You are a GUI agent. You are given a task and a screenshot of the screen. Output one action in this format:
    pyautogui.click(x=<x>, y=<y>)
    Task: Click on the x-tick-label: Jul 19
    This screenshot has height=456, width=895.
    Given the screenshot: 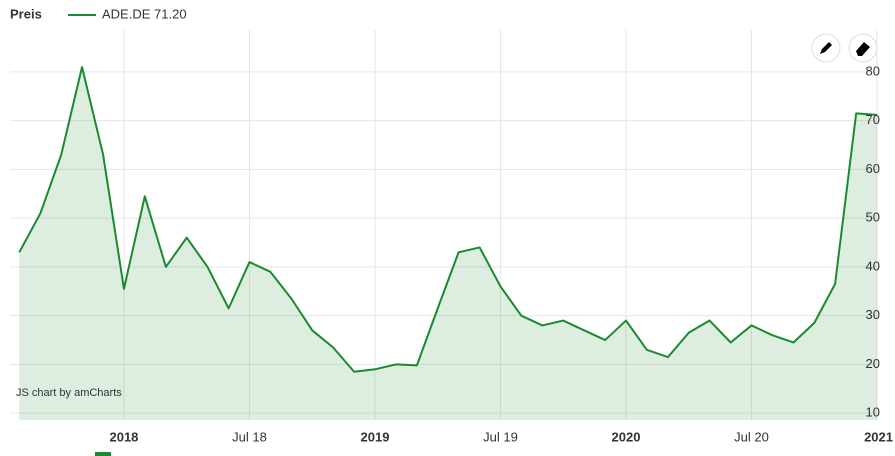 What is the action you would take?
    pyautogui.click(x=500, y=436)
    